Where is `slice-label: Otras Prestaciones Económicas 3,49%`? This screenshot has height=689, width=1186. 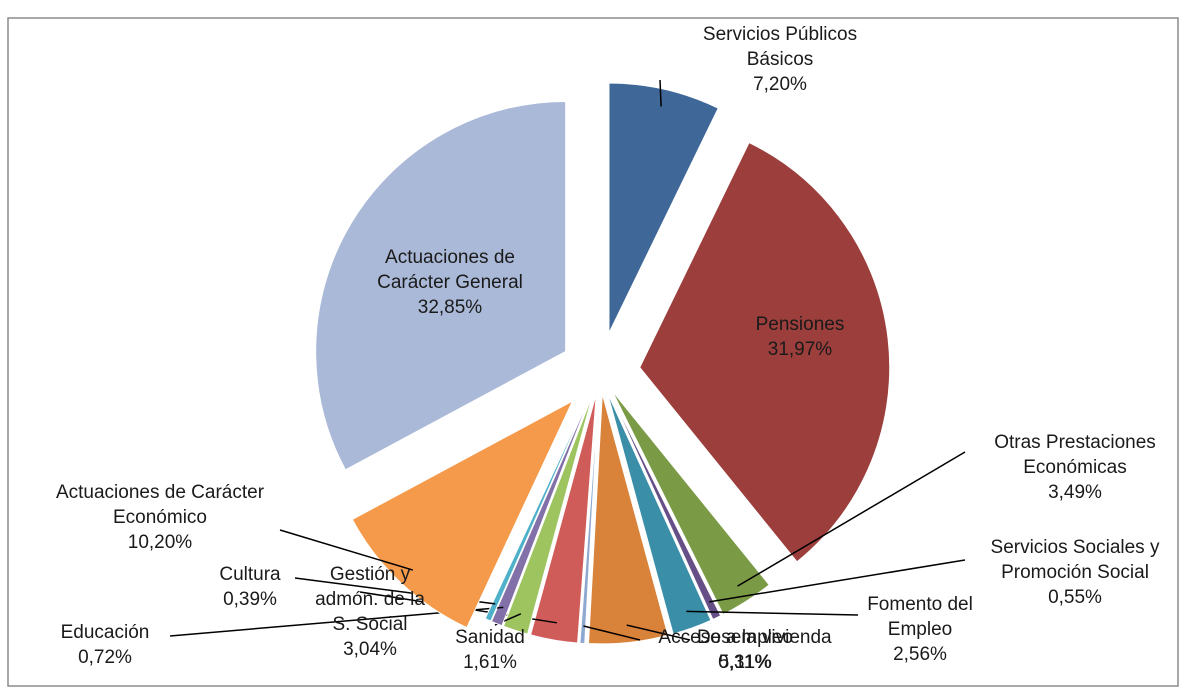 slice-label: Otras Prestaciones Económicas 3,49% is located at coordinates (1075, 467).